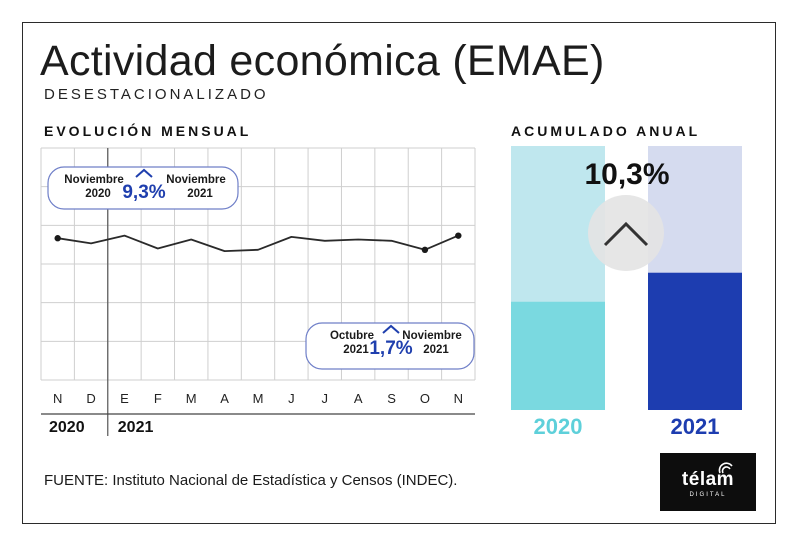 The image size is (800, 548). Describe the element at coordinates (148, 131) in the screenshot. I see `monthly-section-title: EVOLUCIÓN MENSUAL` at that location.